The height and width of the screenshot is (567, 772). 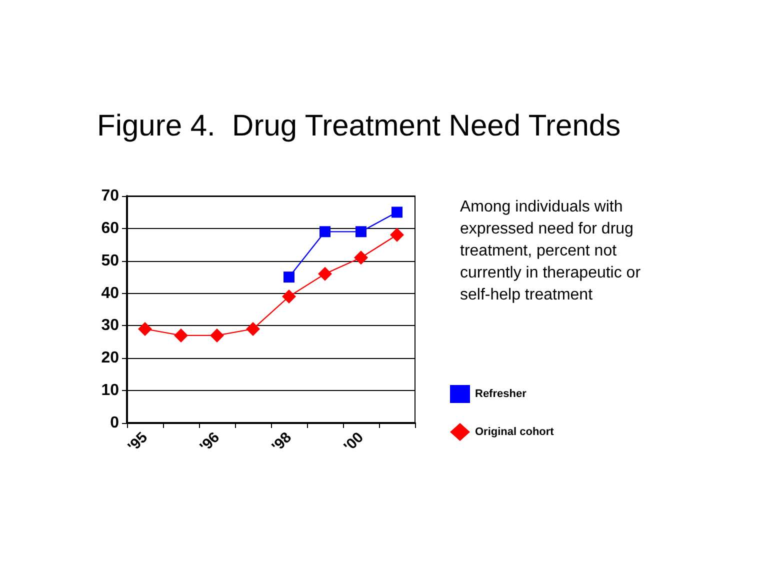 What do you see at coordinates (354, 442) in the screenshot?
I see `x-tick-label: '00` at bounding box center [354, 442].